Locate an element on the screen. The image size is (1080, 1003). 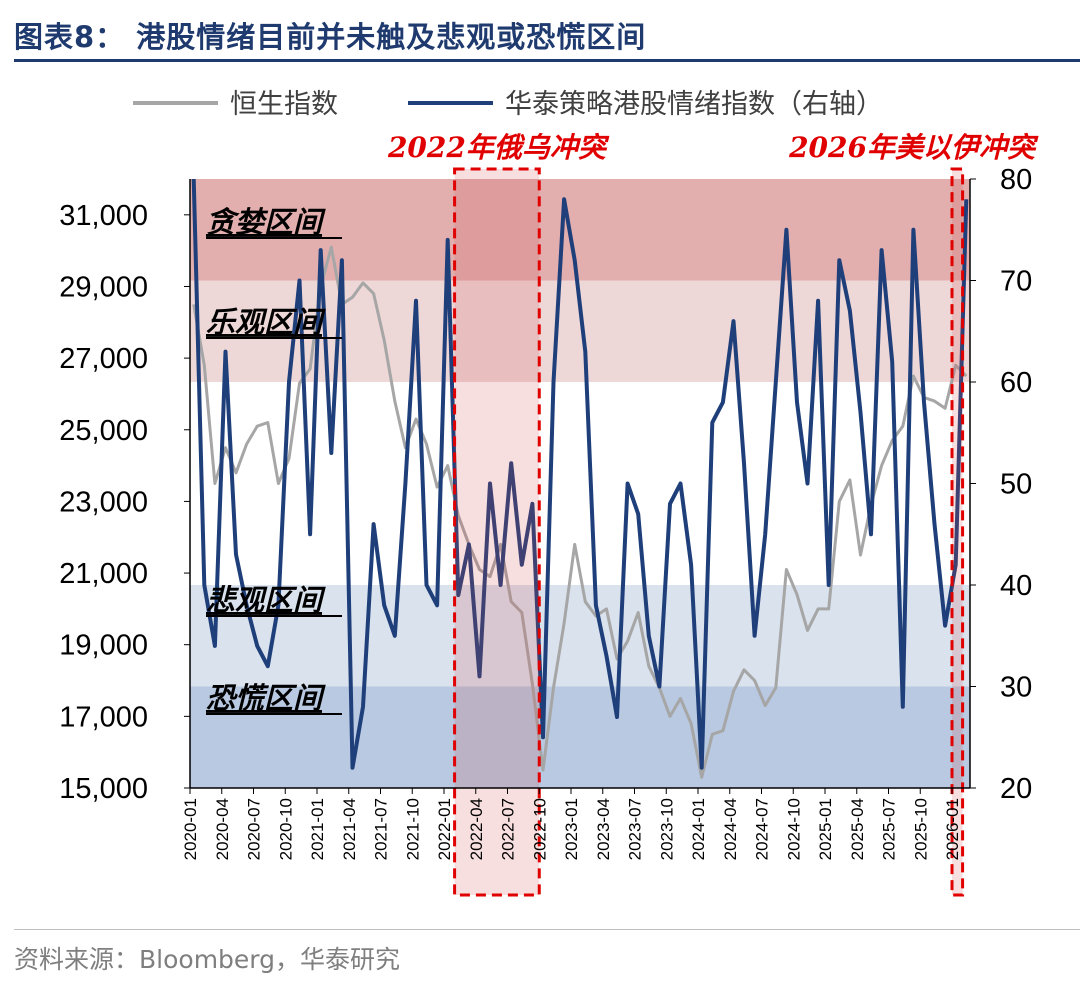
right-tick-label-3: 50 is located at coordinates (1016, 485).